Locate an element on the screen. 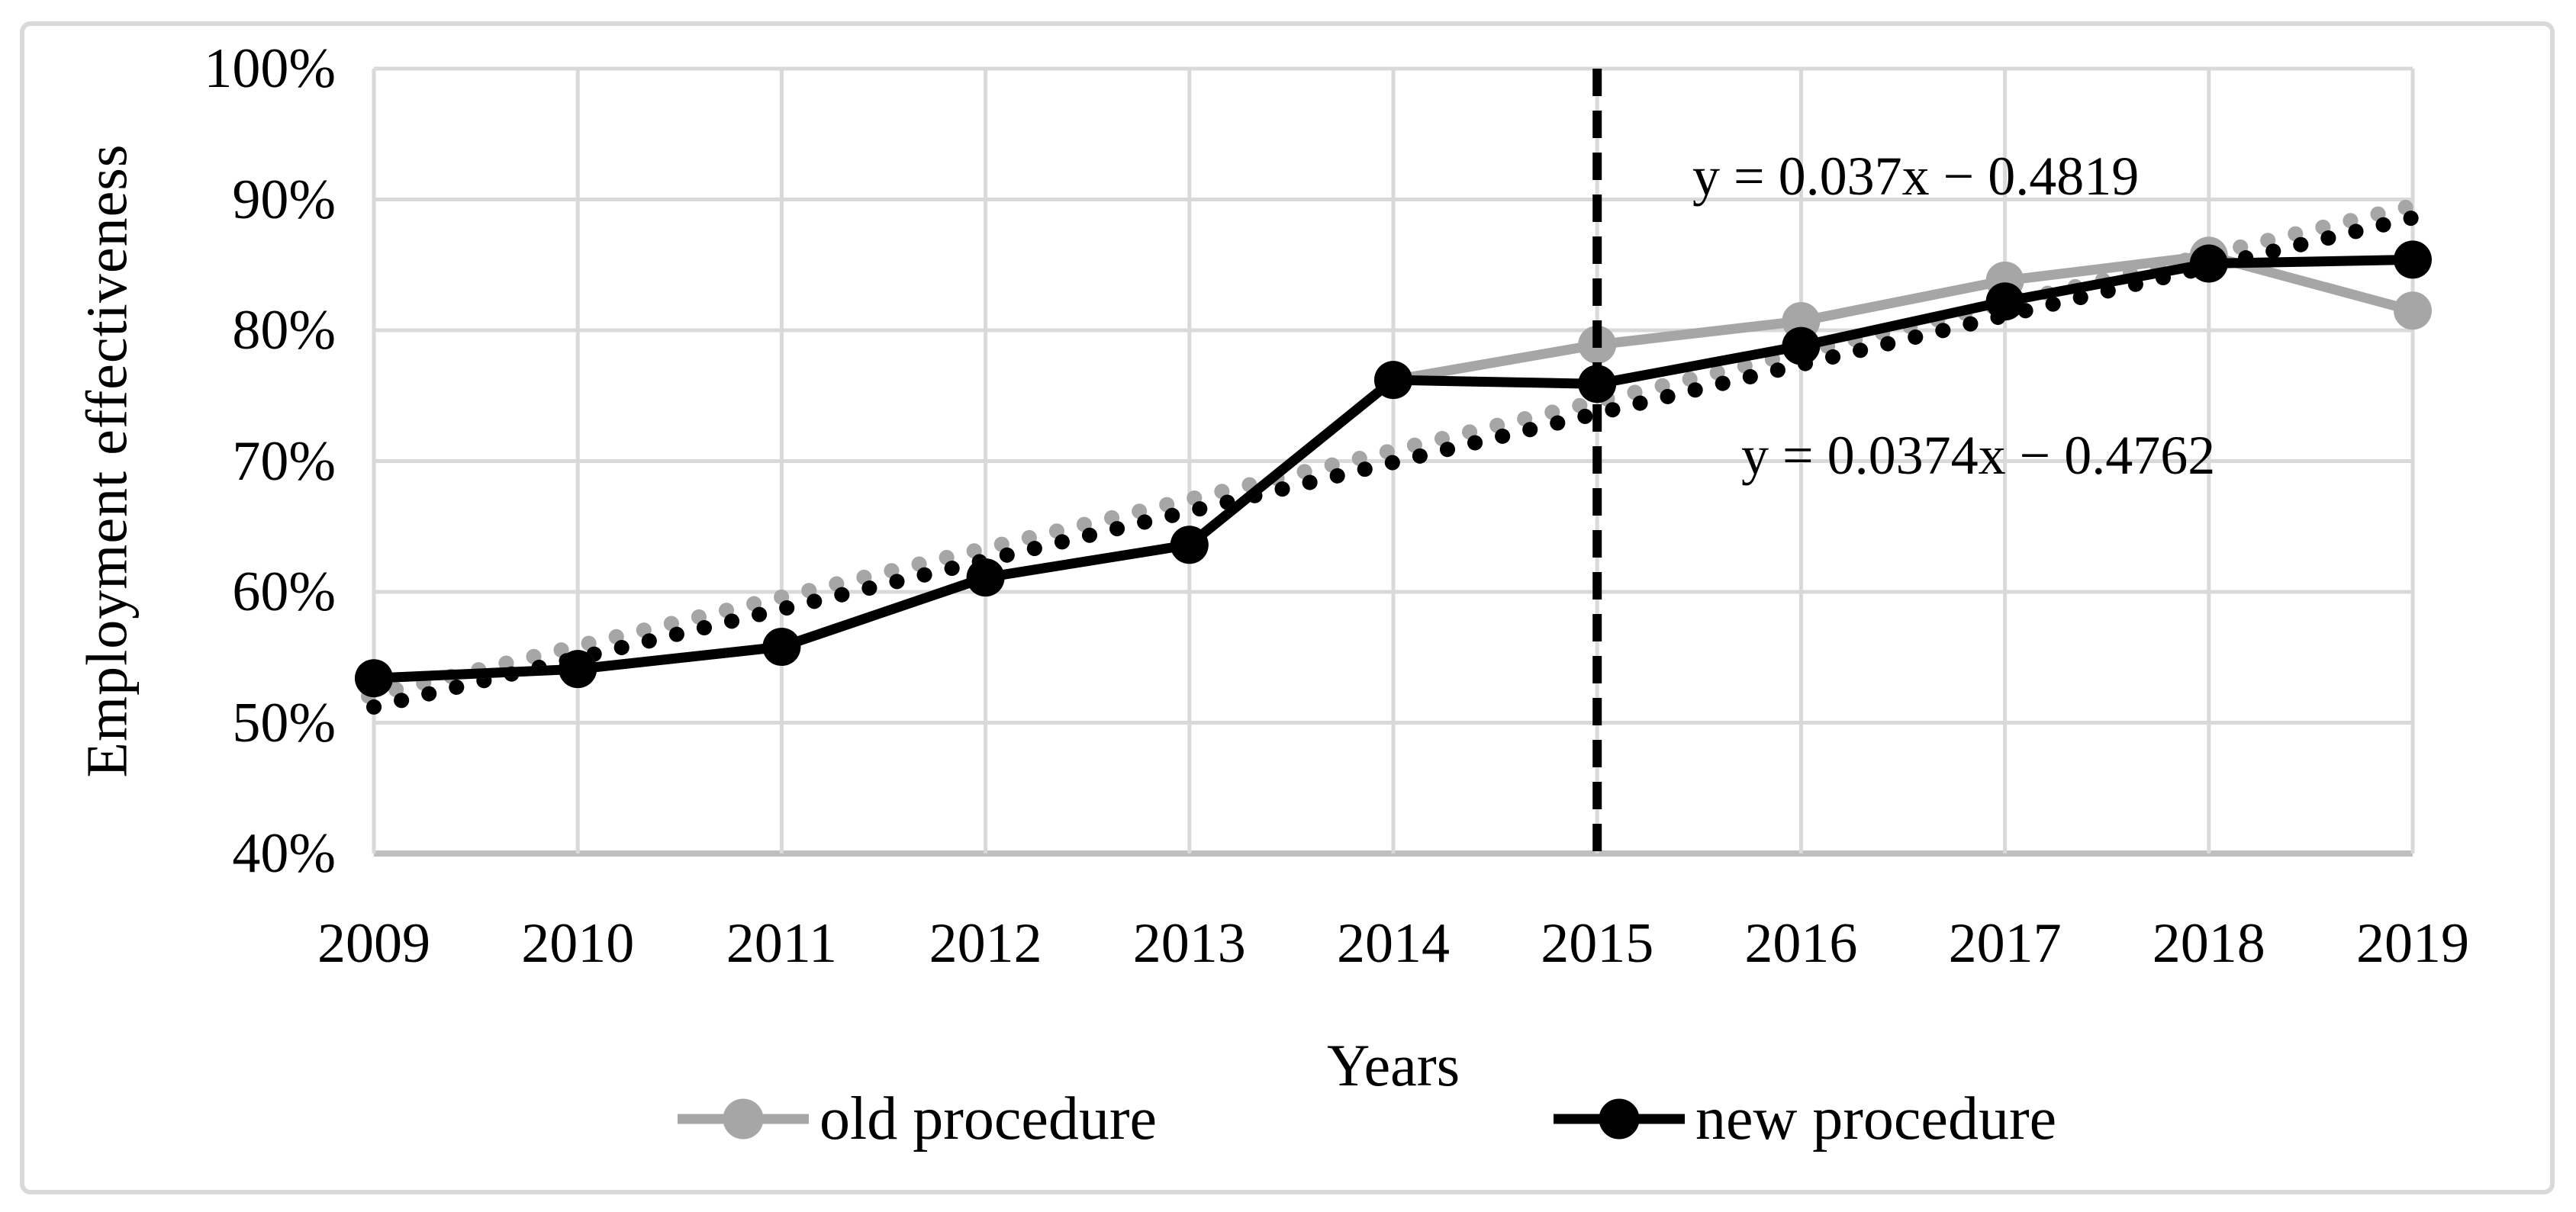 This screenshot has height=1212, width=2576. x-tick-label: 2012 is located at coordinates (985, 943).